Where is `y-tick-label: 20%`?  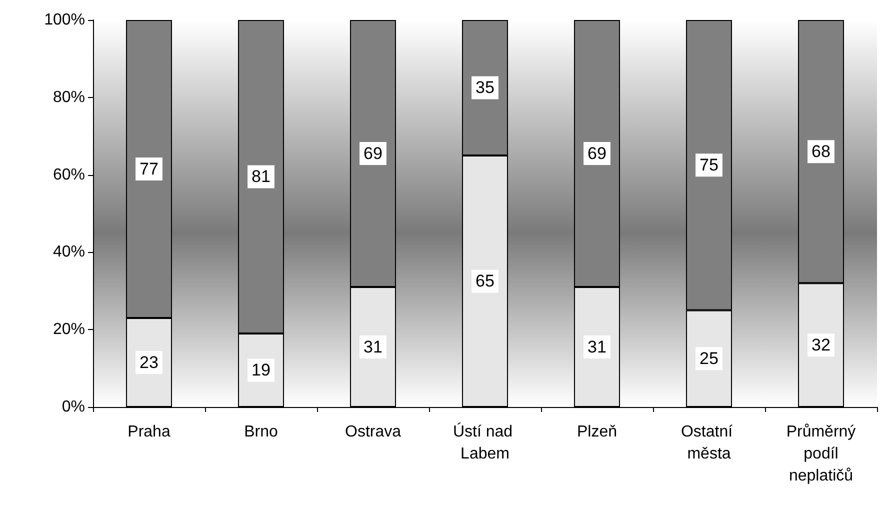 y-tick-label: 20% is located at coordinates (68, 329).